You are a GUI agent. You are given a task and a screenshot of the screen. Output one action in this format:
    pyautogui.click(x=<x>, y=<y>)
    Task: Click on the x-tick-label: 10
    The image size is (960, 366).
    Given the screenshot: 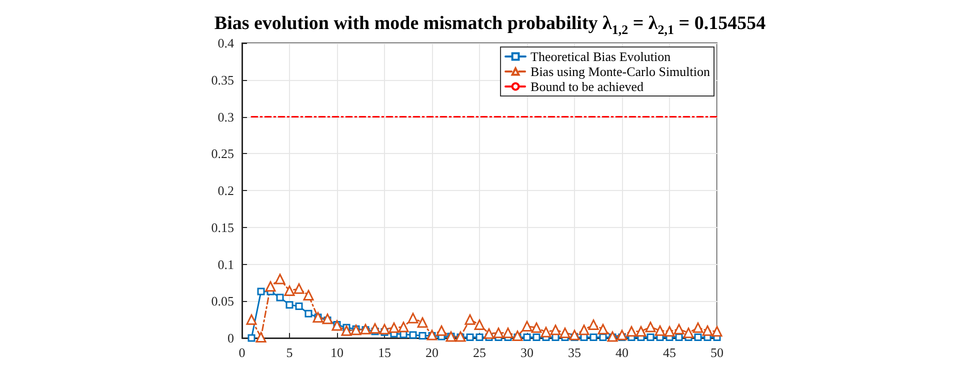 What is the action you would take?
    pyautogui.click(x=337, y=352)
    